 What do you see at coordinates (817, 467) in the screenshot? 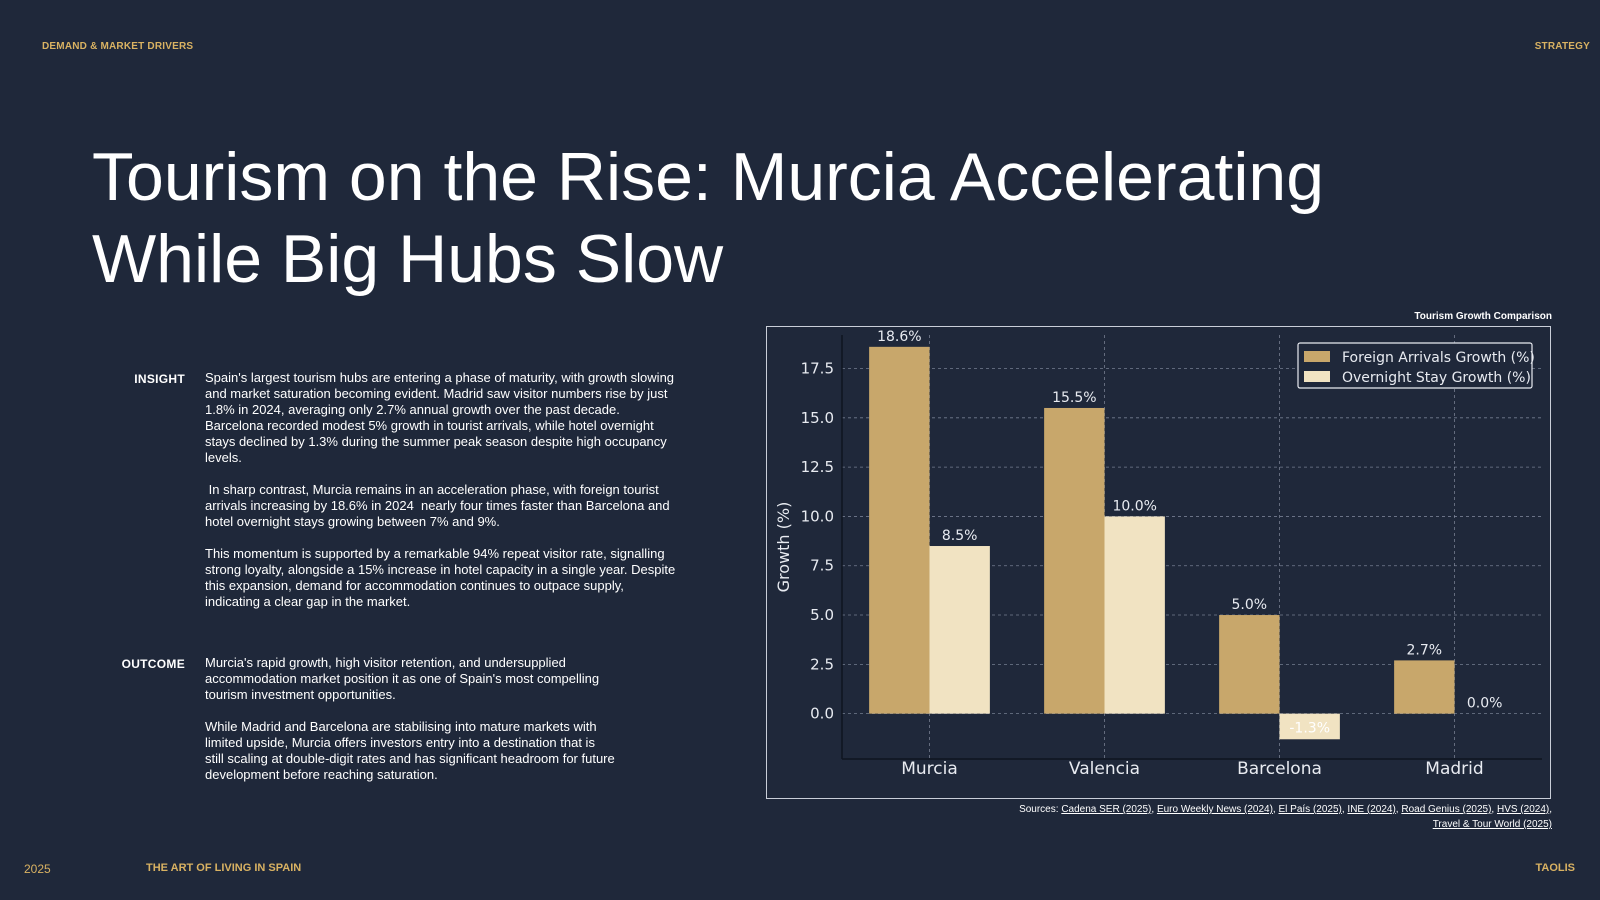
I see `y-tick-label: 12.5` at bounding box center [817, 467].